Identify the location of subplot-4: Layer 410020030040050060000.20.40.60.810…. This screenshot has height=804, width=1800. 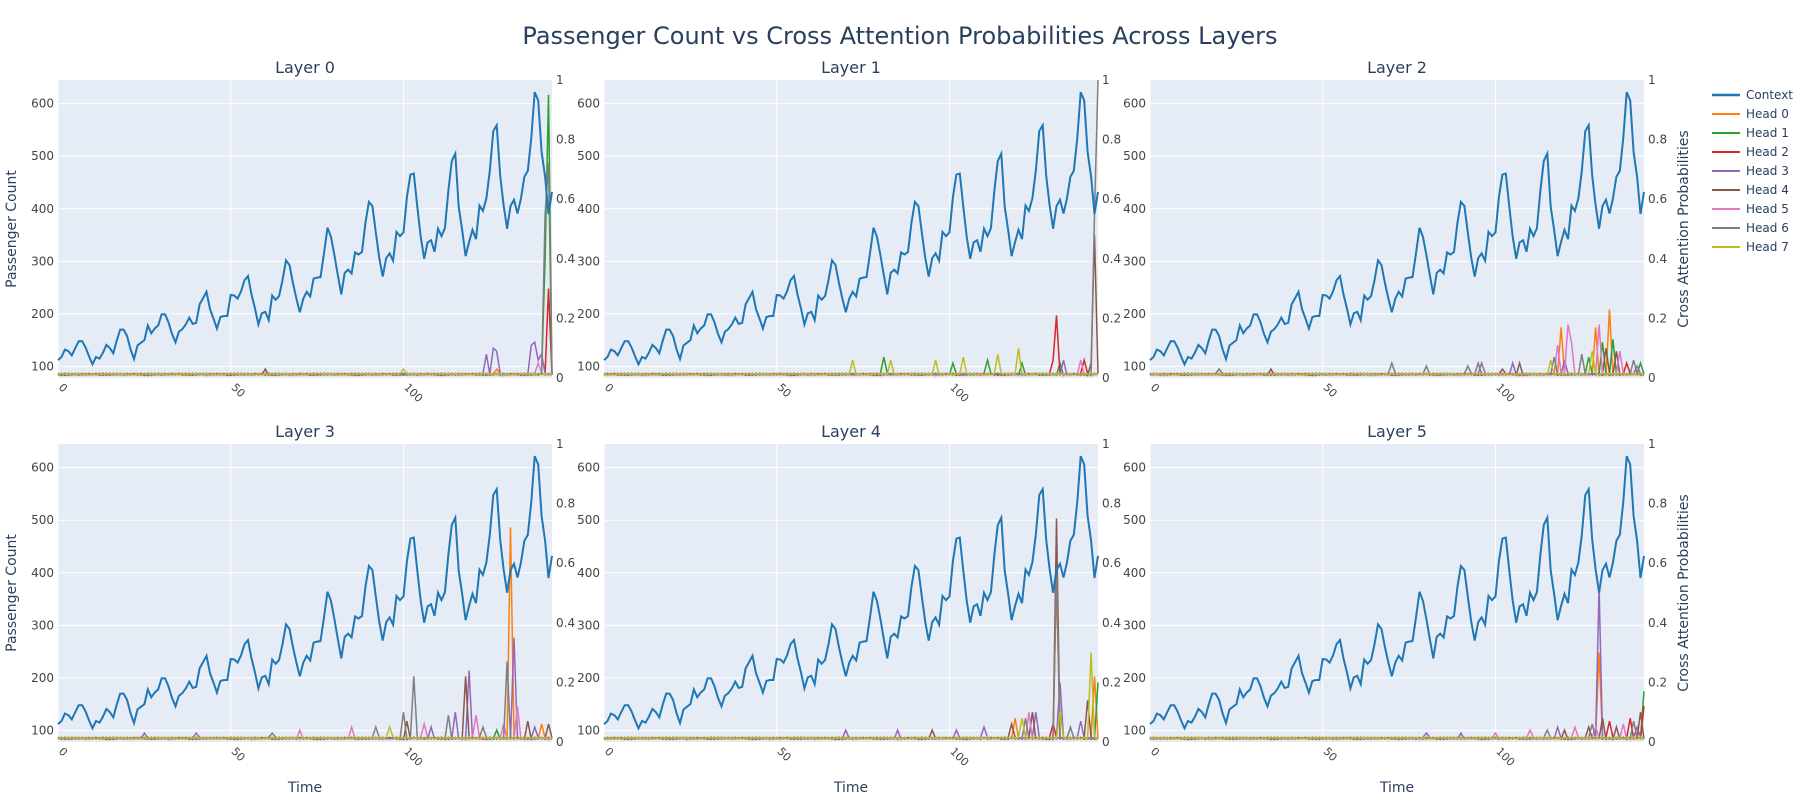
(849, 609).